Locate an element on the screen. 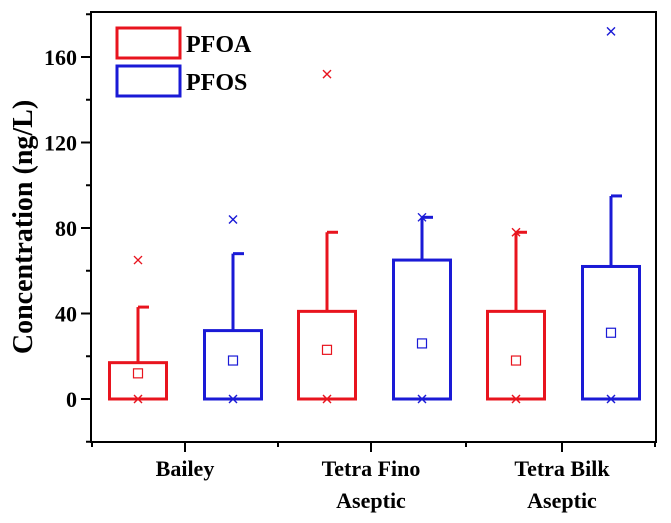  y-tick-label: 120 is located at coordinates (60, 143).